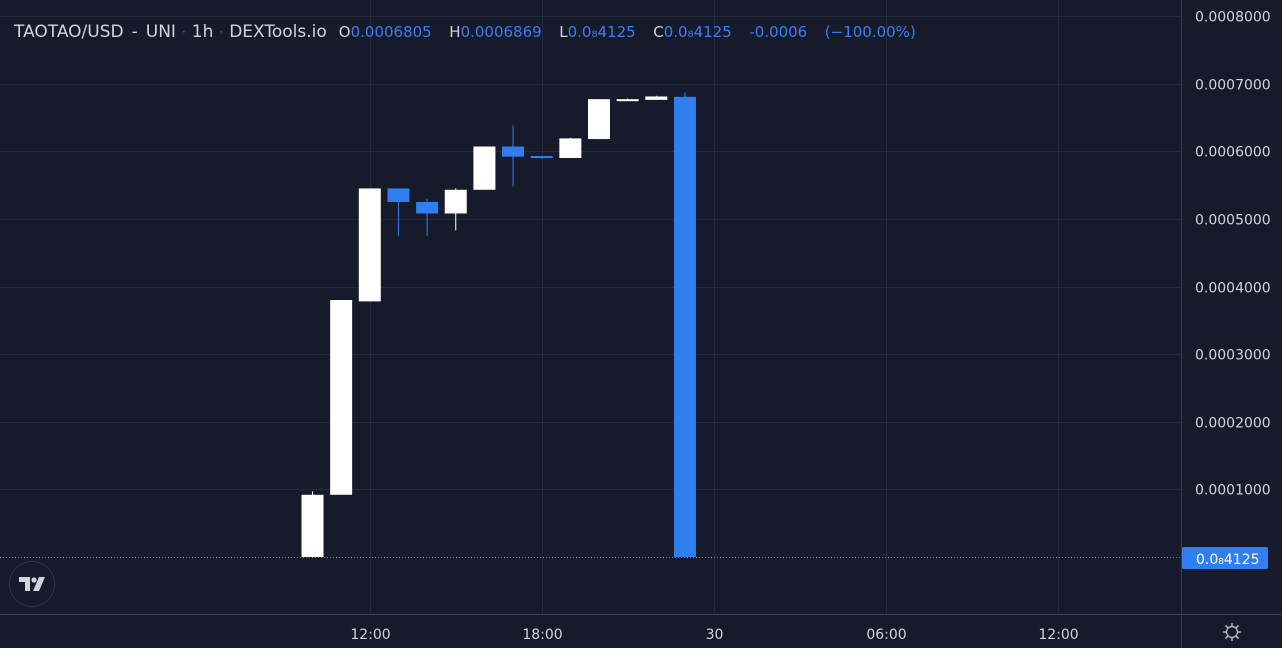 The image size is (1282, 648). What do you see at coordinates (134, 32) in the screenshot?
I see `dash: -` at bounding box center [134, 32].